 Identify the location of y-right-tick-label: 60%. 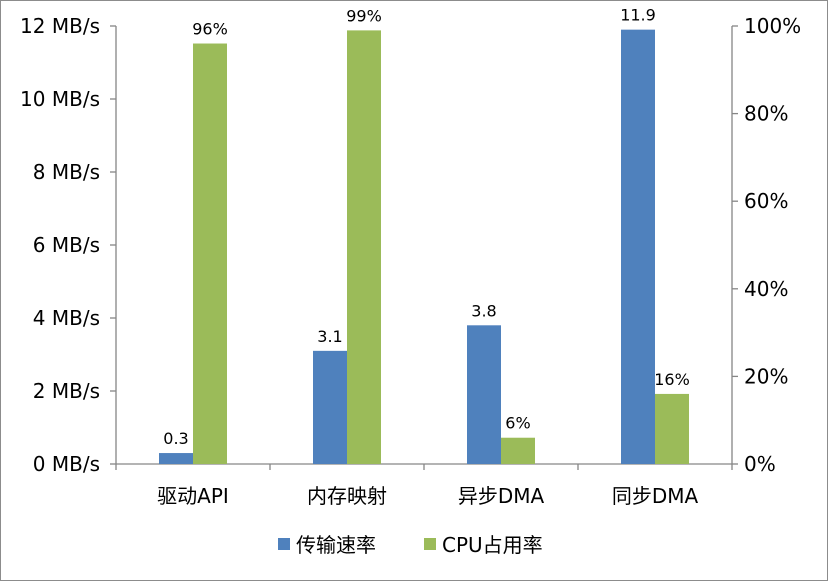
(766, 201).